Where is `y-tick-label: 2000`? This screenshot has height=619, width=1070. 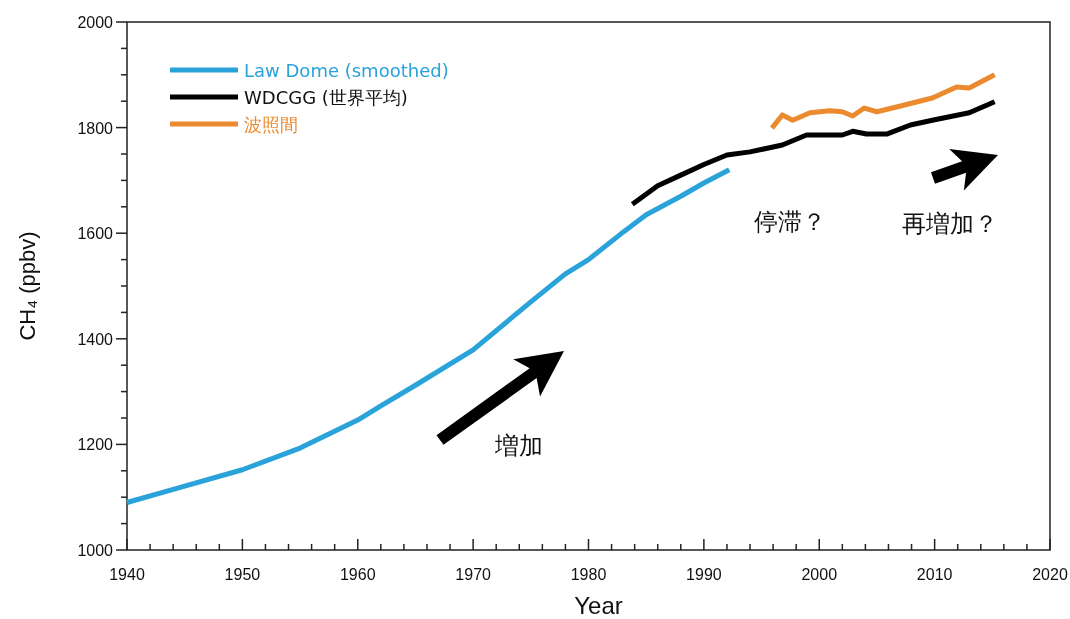
y-tick-label: 2000 is located at coordinates (95, 22).